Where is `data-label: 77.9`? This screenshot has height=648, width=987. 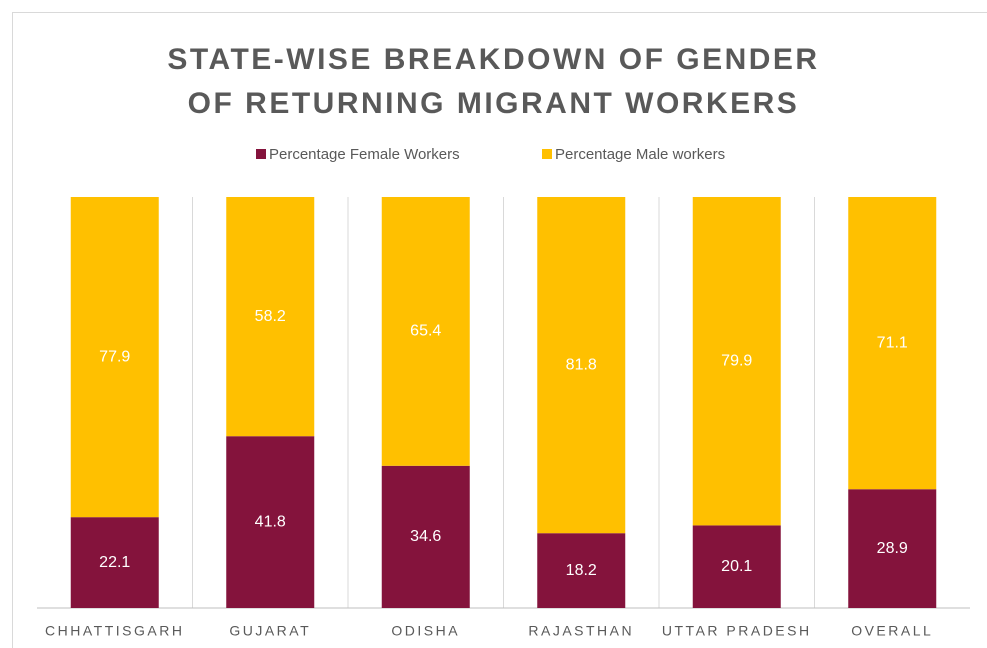 data-label: 77.9 is located at coordinates (114, 356).